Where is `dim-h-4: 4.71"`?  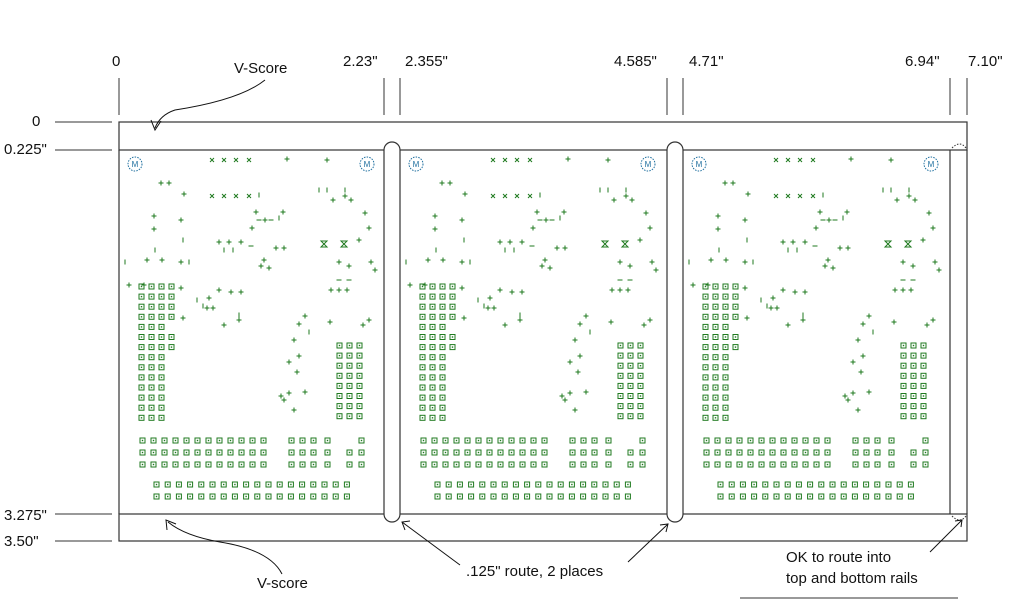
dim-h-4: 4.71" is located at coordinates (706, 61).